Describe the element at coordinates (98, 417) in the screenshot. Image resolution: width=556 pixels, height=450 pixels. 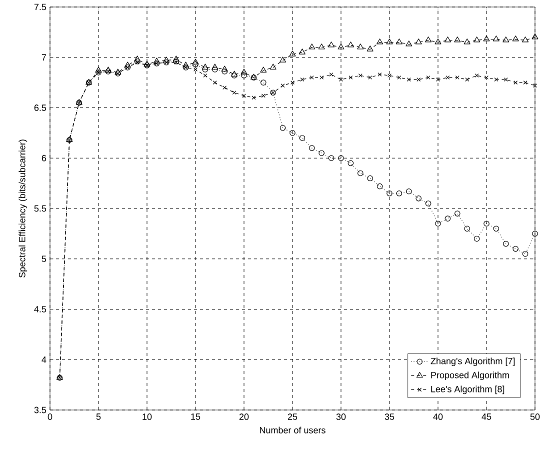
I see `x-tick-label: 5` at that location.